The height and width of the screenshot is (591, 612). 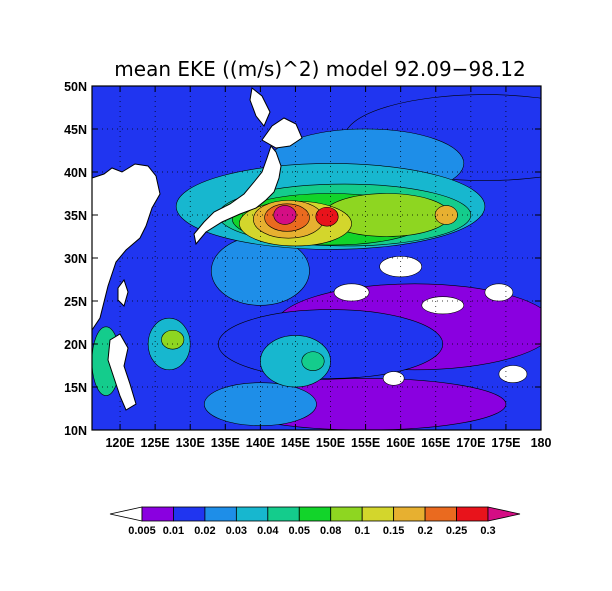 I want to click on colorbar-label-7: 0.1, so click(x=362, y=531).